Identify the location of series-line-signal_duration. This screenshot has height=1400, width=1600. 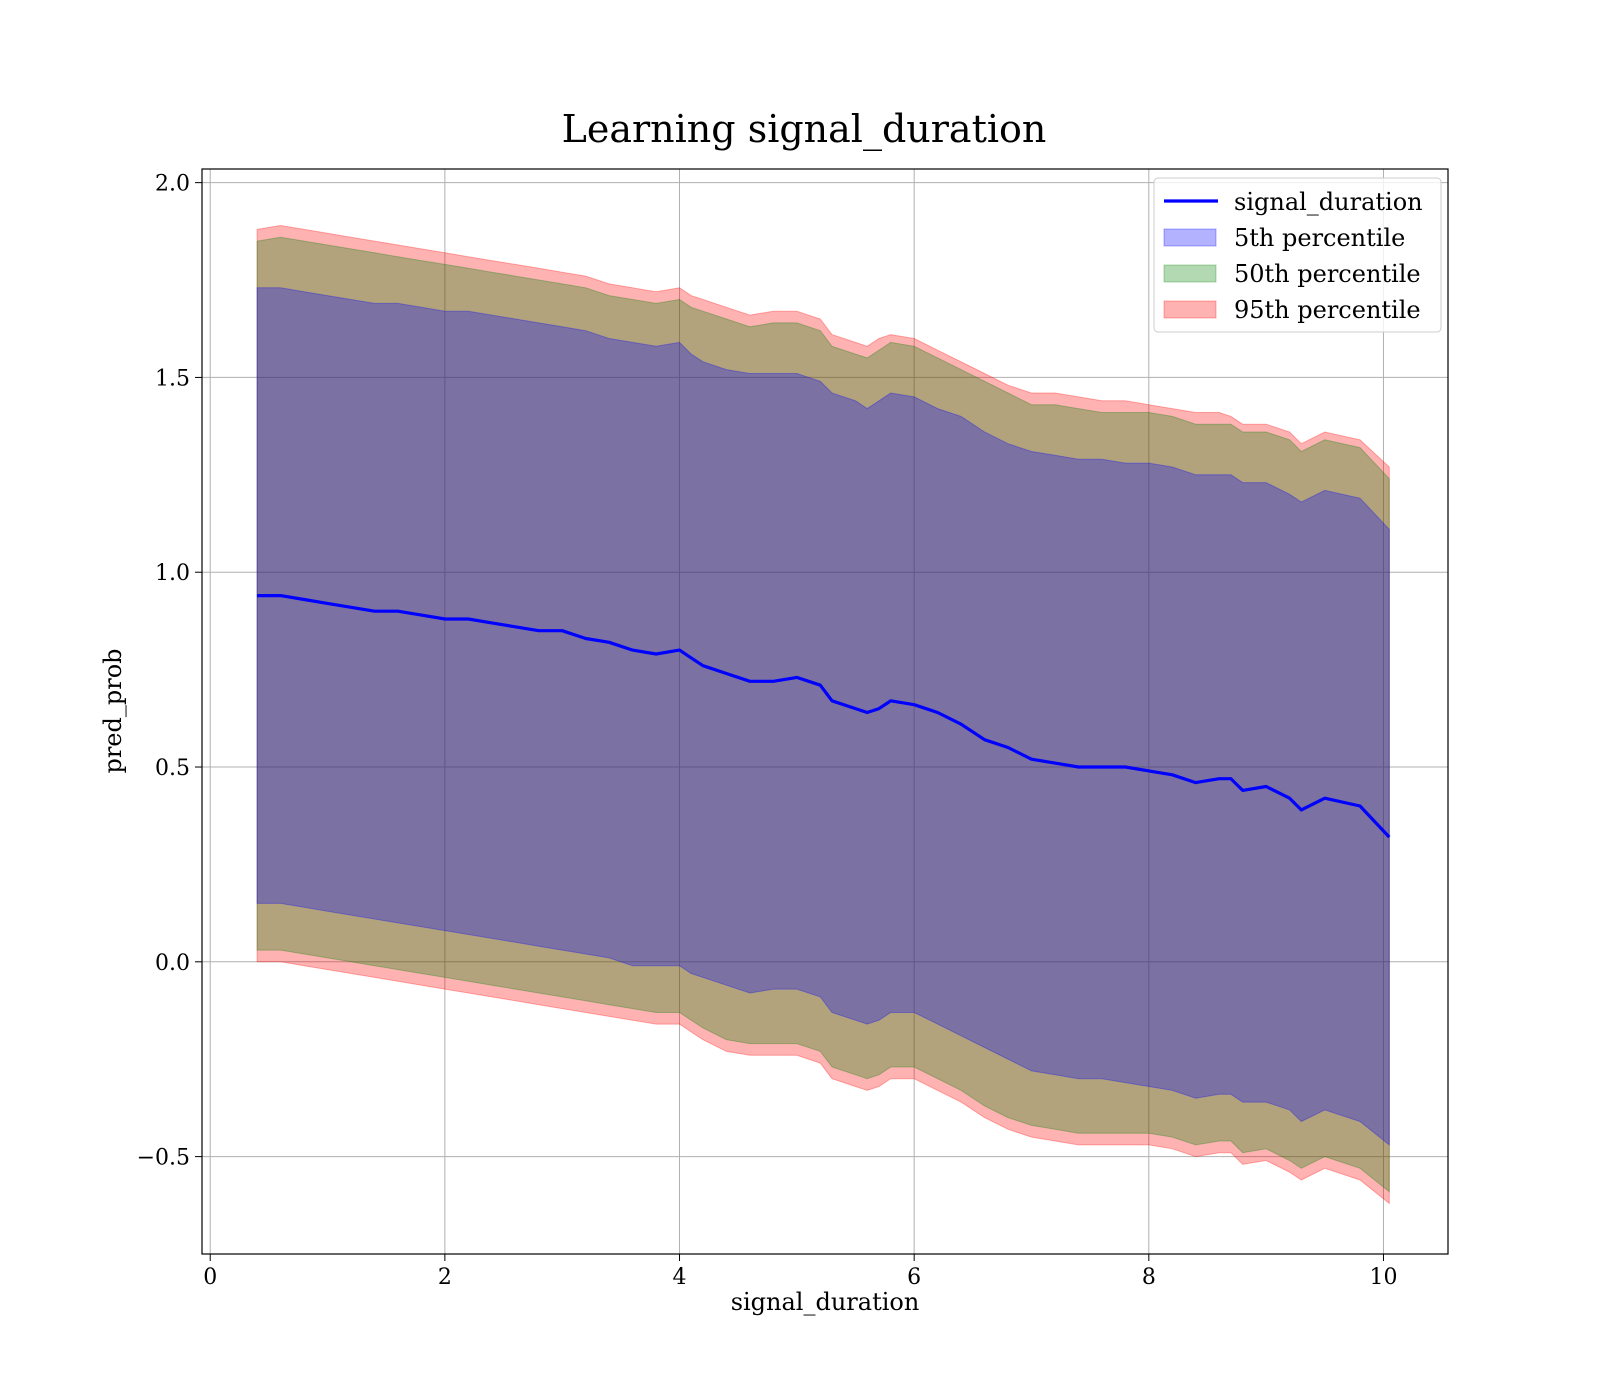
(824, 716).